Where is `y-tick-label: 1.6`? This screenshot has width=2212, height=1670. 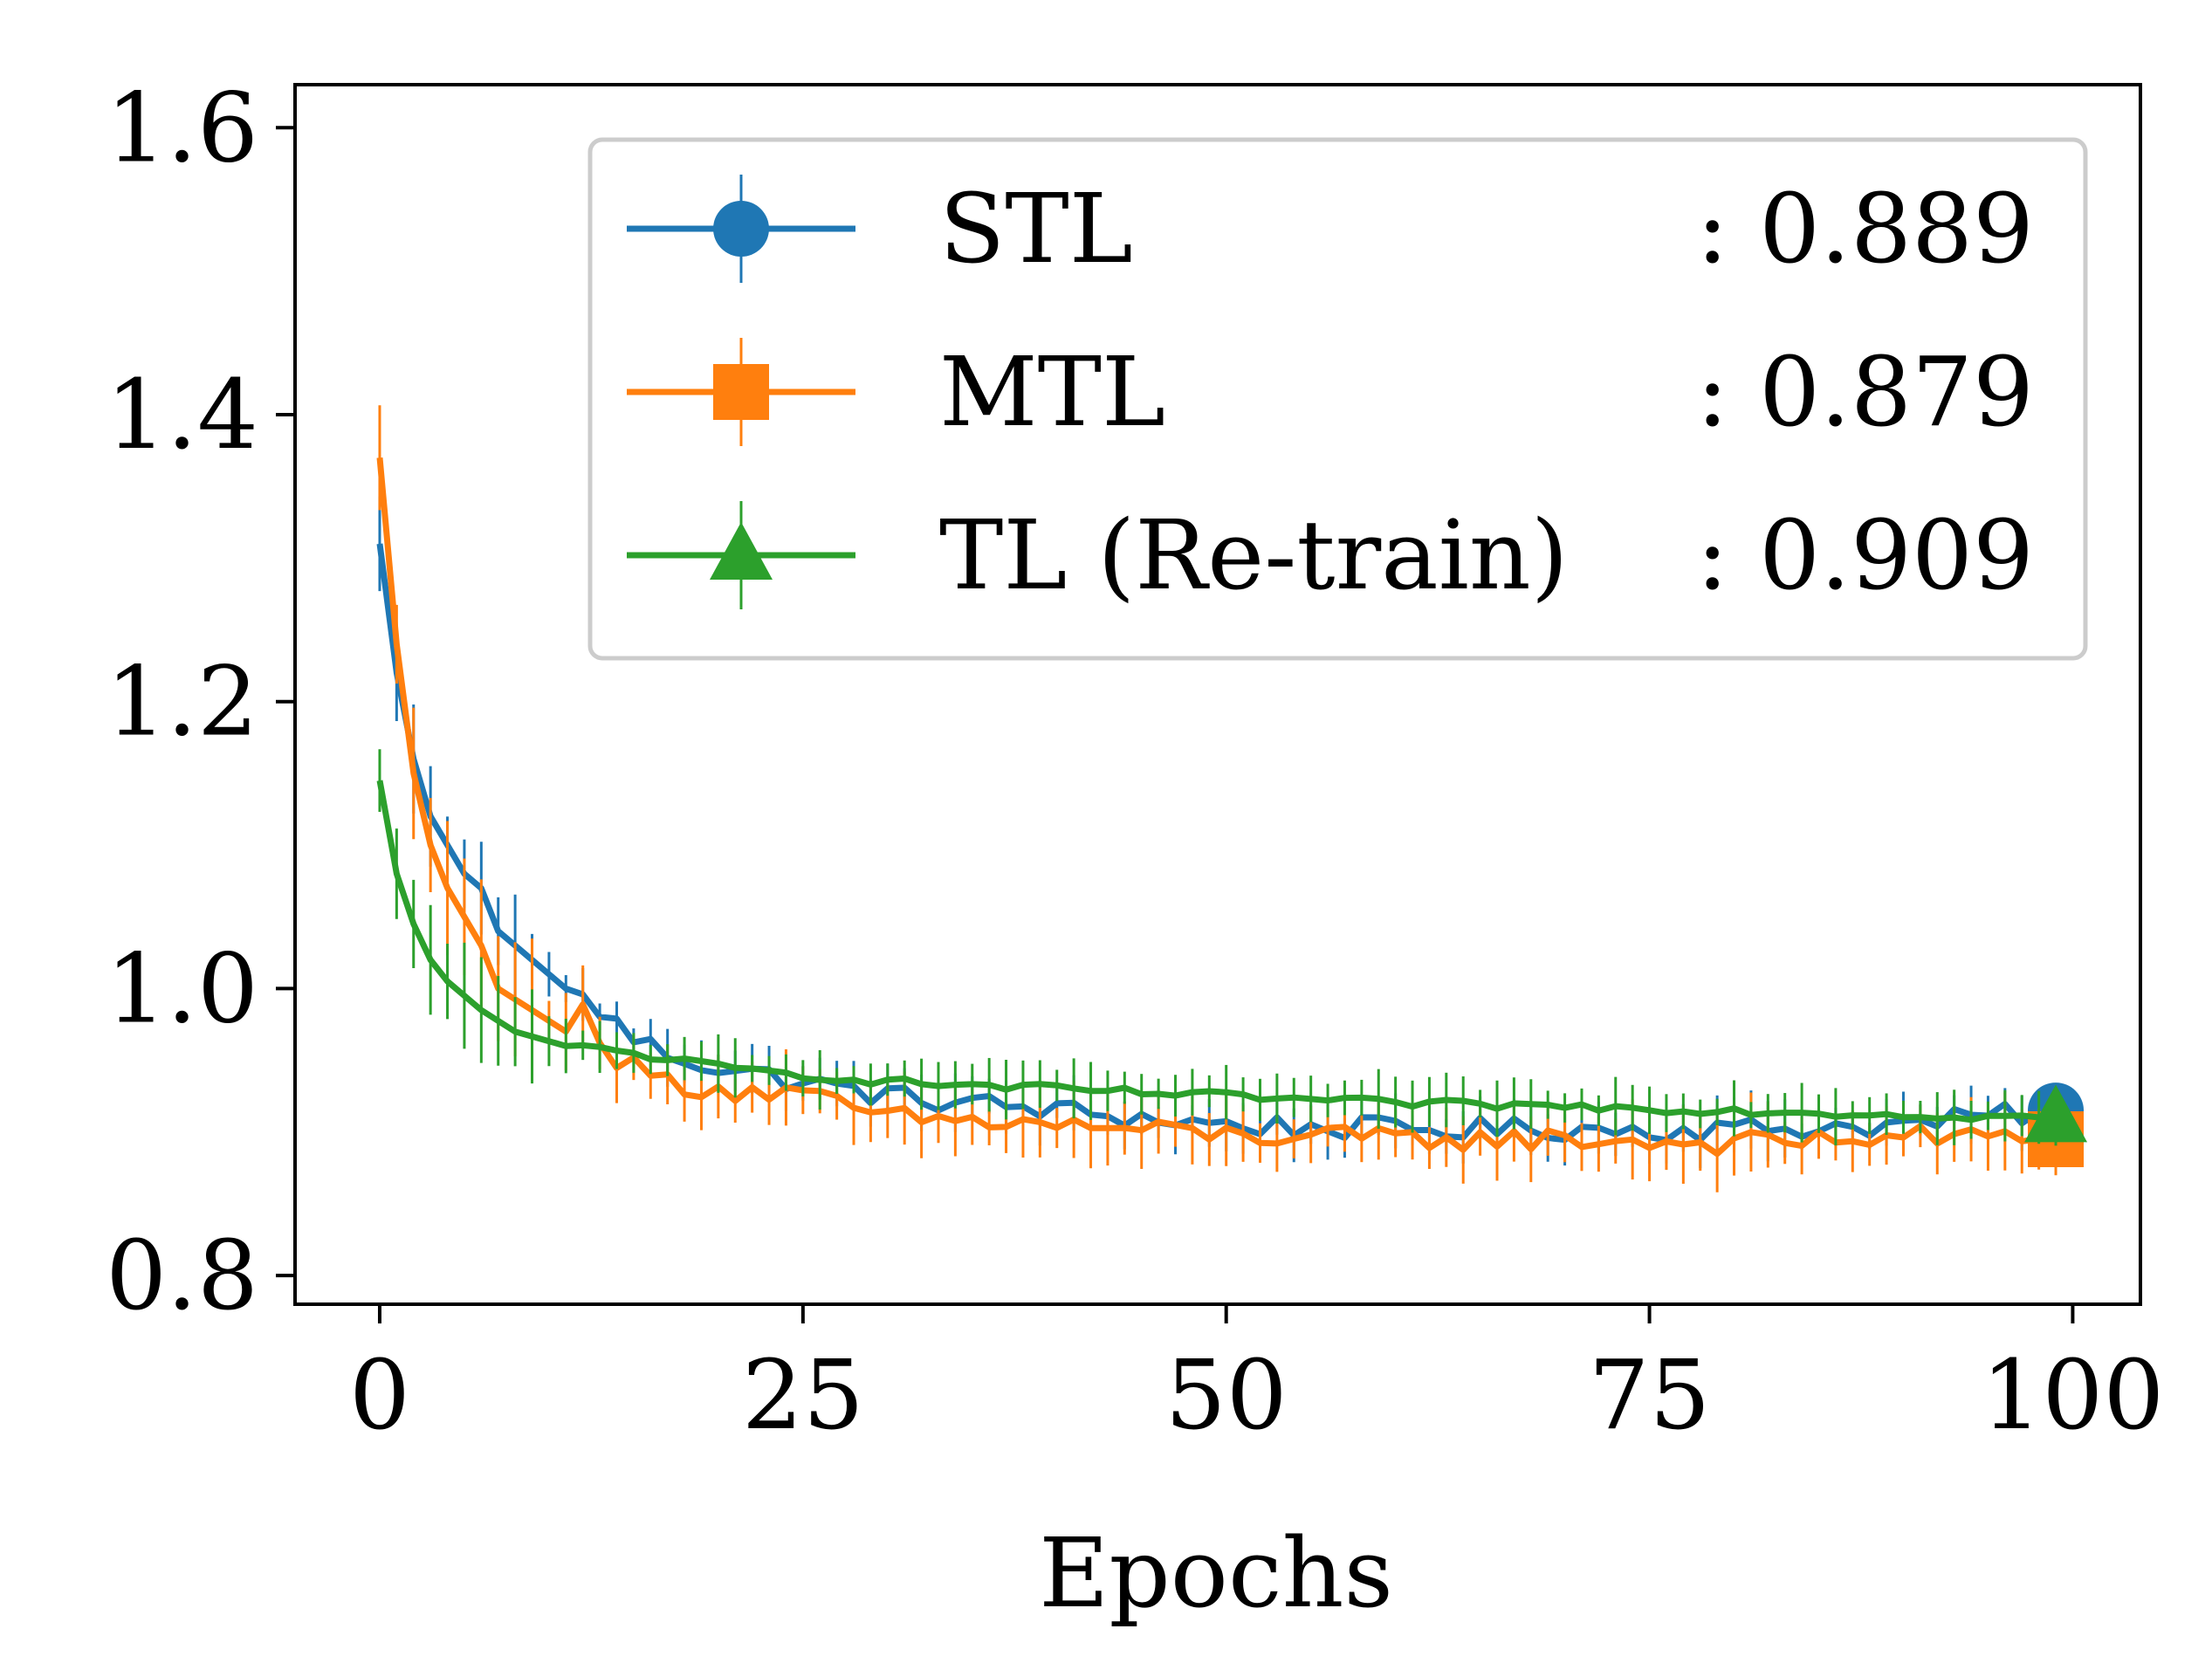
y-tick-label: 1.6 is located at coordinates (182, 127).